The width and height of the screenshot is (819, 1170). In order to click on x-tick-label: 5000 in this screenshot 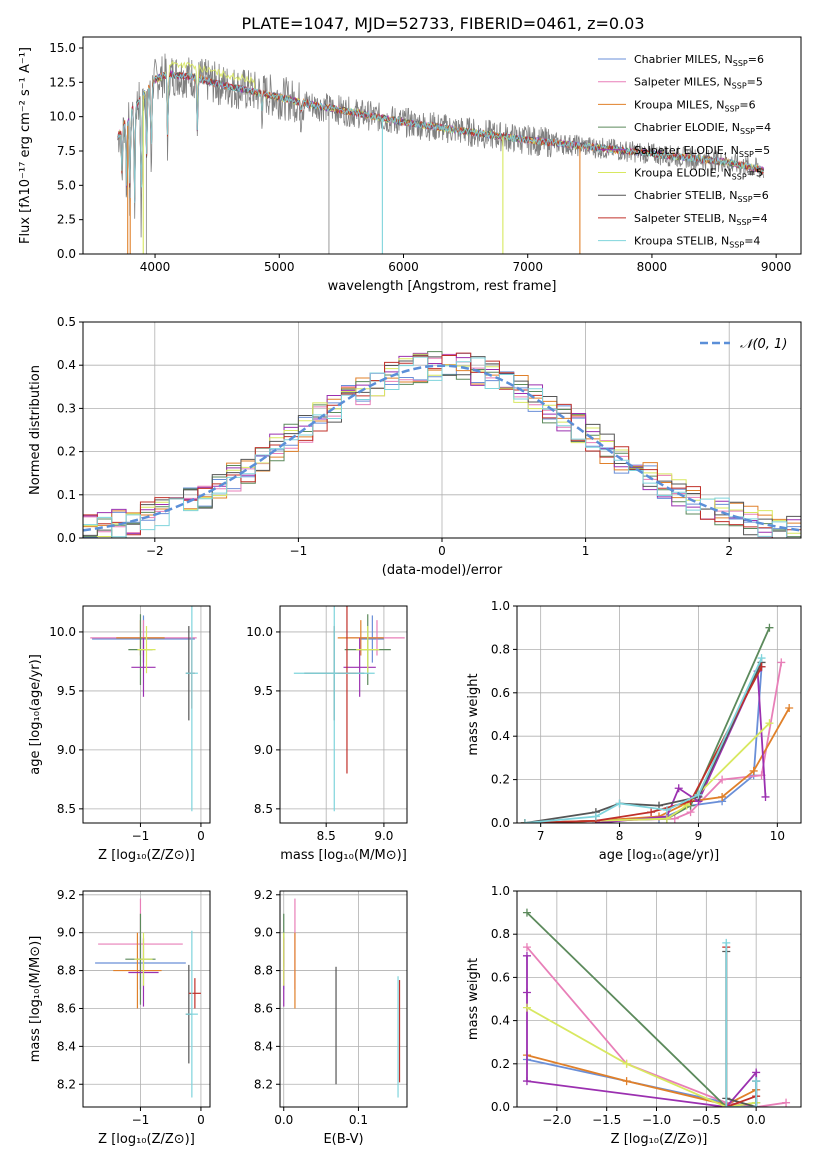, I will do `click(279, 267)`.